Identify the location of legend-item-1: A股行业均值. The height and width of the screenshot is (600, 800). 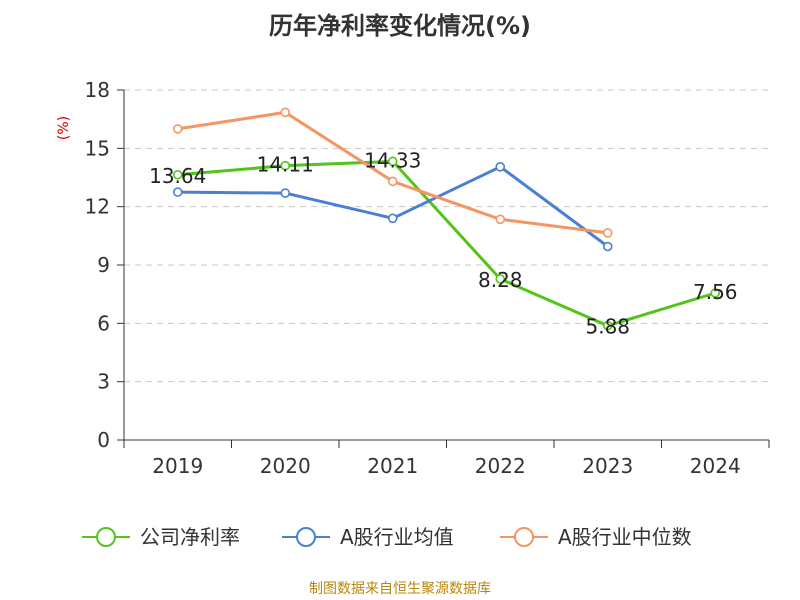
(368, 537).